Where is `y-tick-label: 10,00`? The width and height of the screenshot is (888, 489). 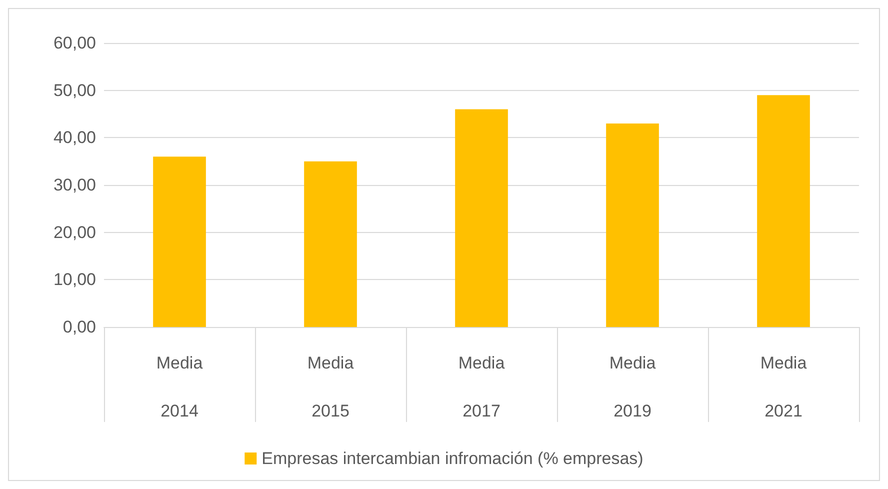
y-tick-label: 10,00 is located at coordinates (74, 280).